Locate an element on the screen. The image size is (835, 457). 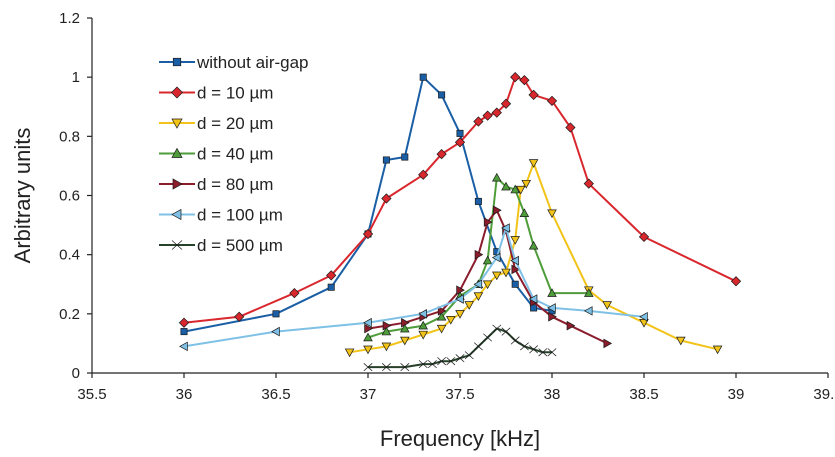
y-tick-label: 0.2 is located at coordinates (69, 314).